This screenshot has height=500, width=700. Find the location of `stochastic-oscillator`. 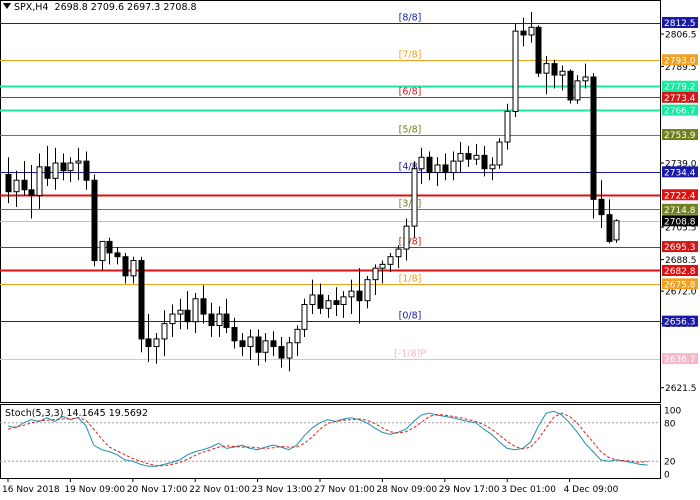

stochastic-oscillator is located at coordinates (330, 438).